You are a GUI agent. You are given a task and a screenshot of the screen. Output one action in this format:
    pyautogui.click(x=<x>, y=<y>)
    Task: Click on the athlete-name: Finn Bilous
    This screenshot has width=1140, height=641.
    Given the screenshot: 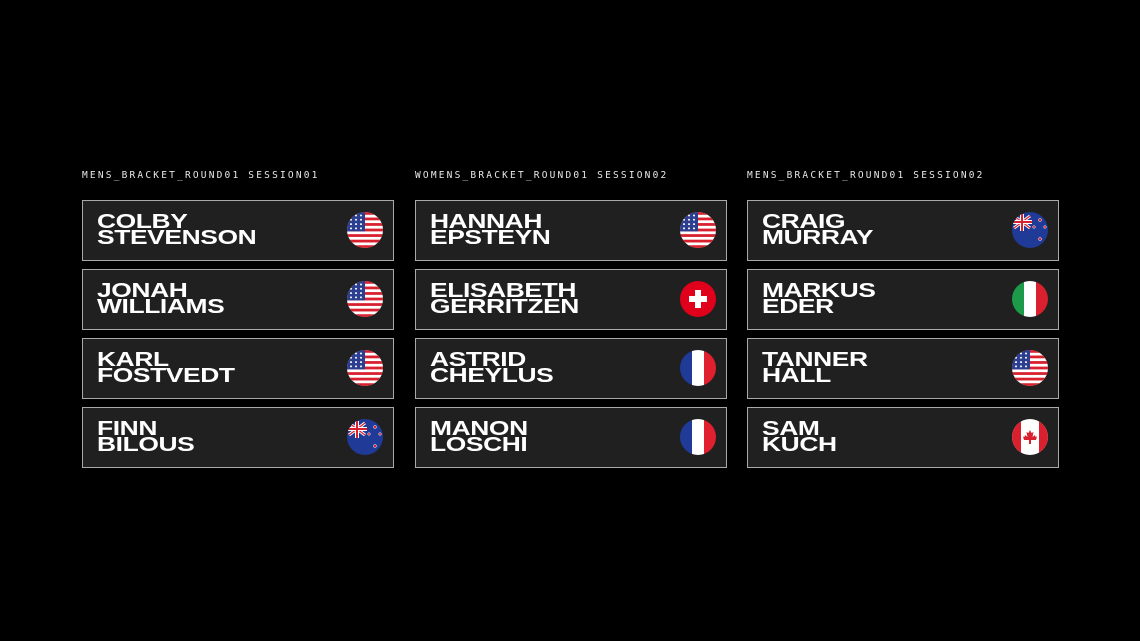 What is the action you would take?
    pyautogui.click(x=146, y=437)
    